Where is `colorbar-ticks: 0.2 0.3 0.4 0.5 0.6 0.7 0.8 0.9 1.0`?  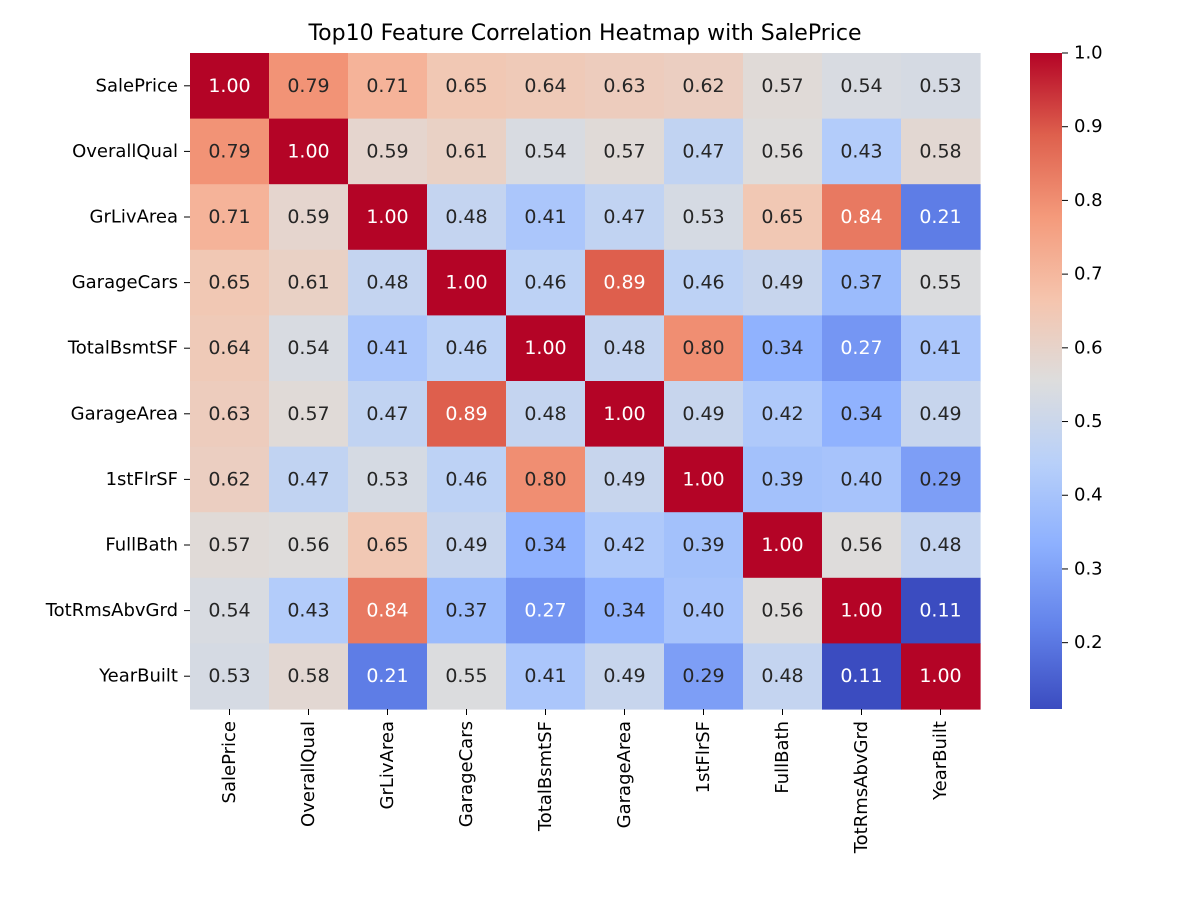
colorbar-ticks: 0.2 0.3 0.4 0.5 0.6 0.7 0.8 0.9 1.0 is located at coordinates (1082, 348).